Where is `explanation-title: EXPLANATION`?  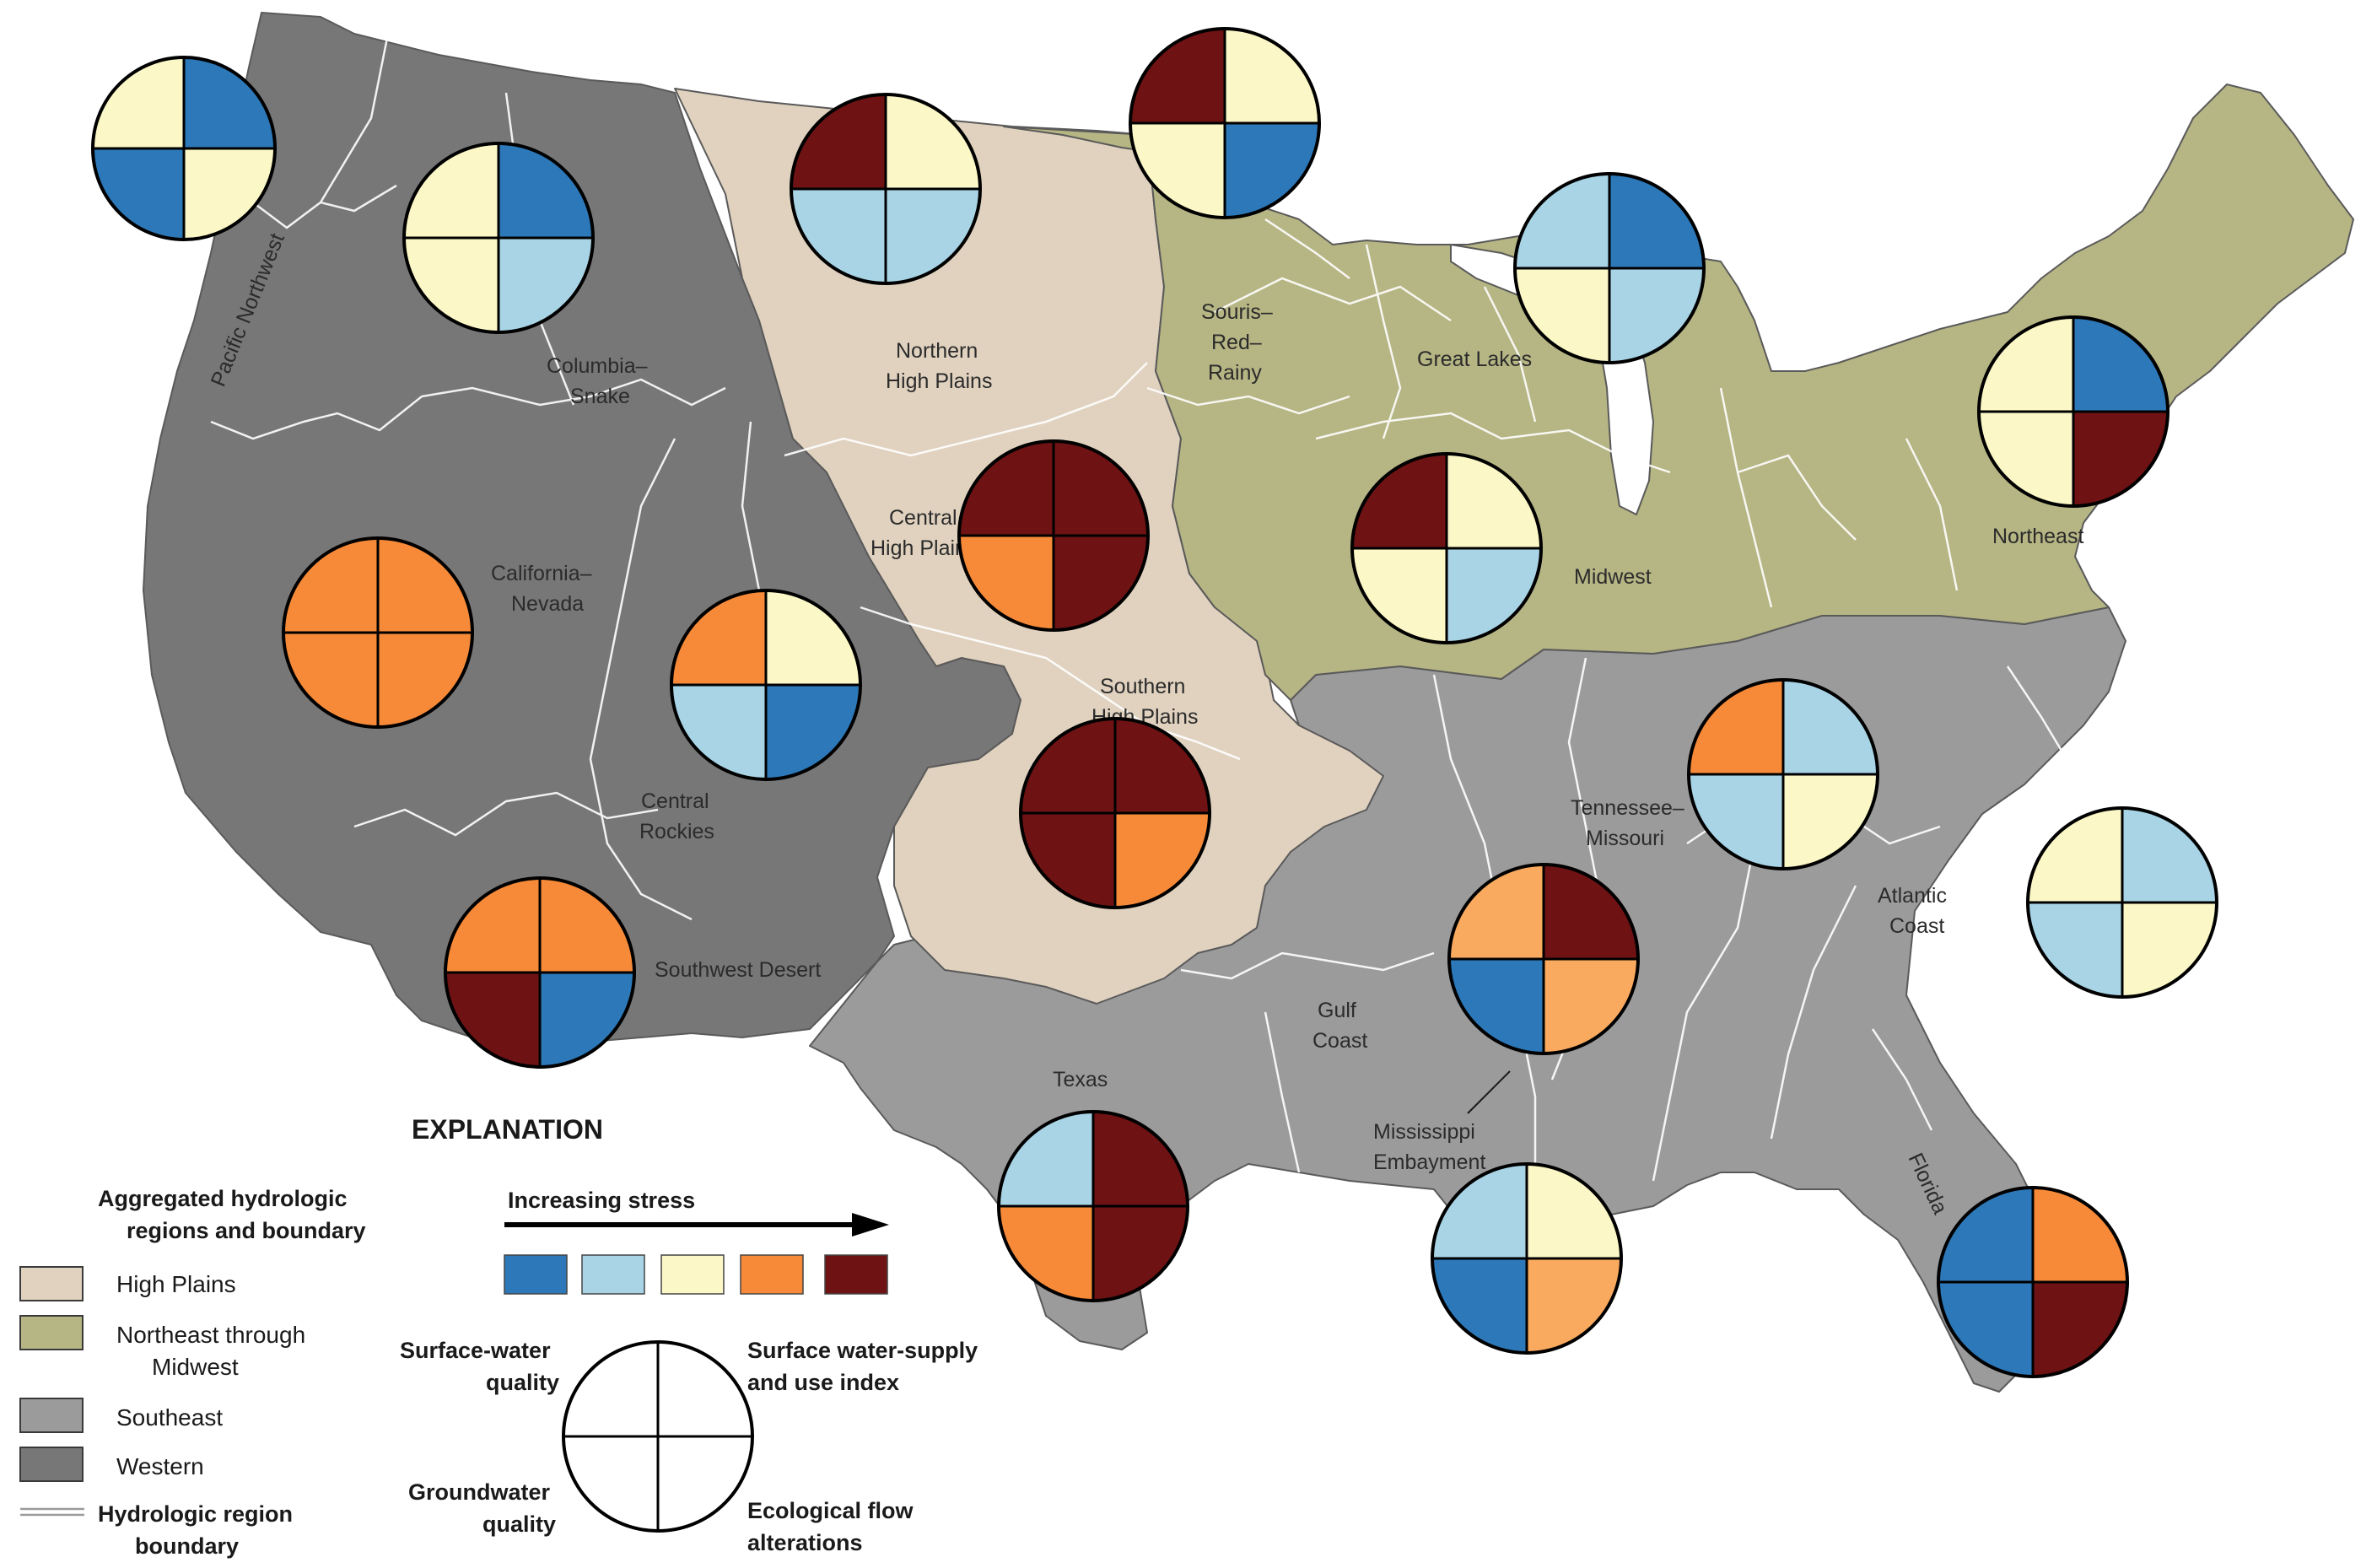
explanation-title: EXPLANATION is located at coordinates (508, 1129).